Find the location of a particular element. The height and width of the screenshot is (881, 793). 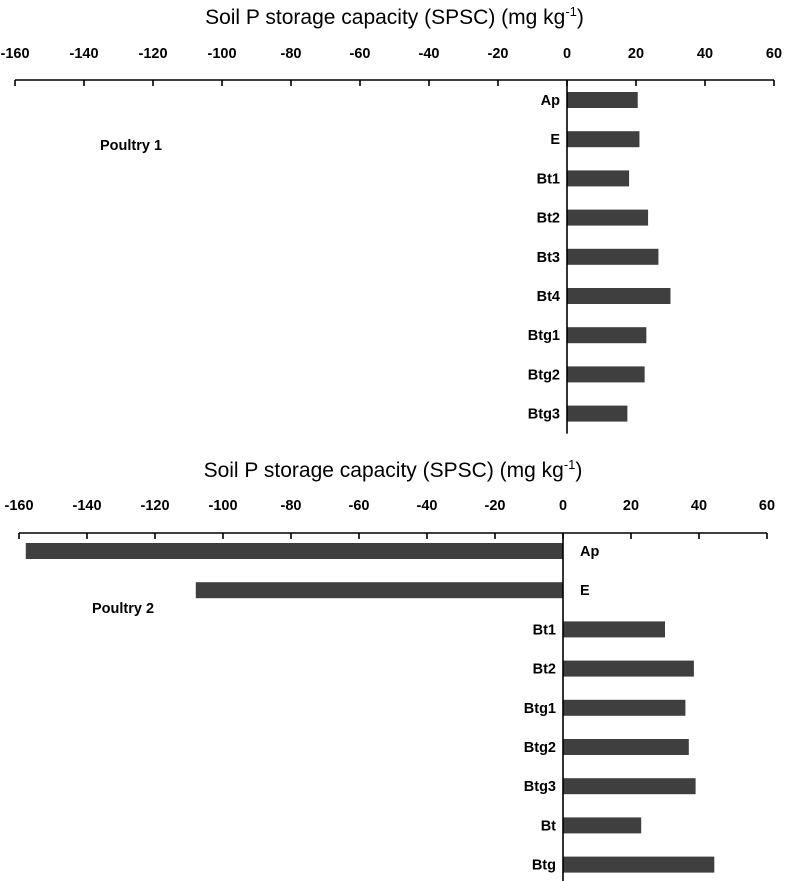

bar-btg is located at coordinates (639, 864).